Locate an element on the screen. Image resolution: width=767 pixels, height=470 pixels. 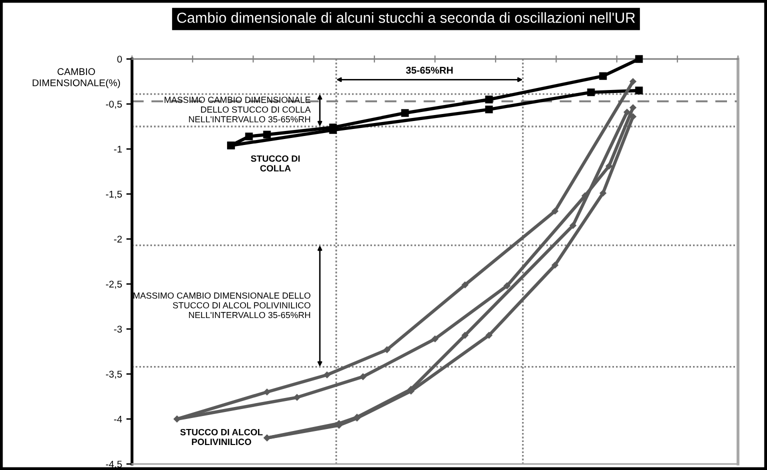
y-tick-label: -4 is located at coordinates (118, 419).